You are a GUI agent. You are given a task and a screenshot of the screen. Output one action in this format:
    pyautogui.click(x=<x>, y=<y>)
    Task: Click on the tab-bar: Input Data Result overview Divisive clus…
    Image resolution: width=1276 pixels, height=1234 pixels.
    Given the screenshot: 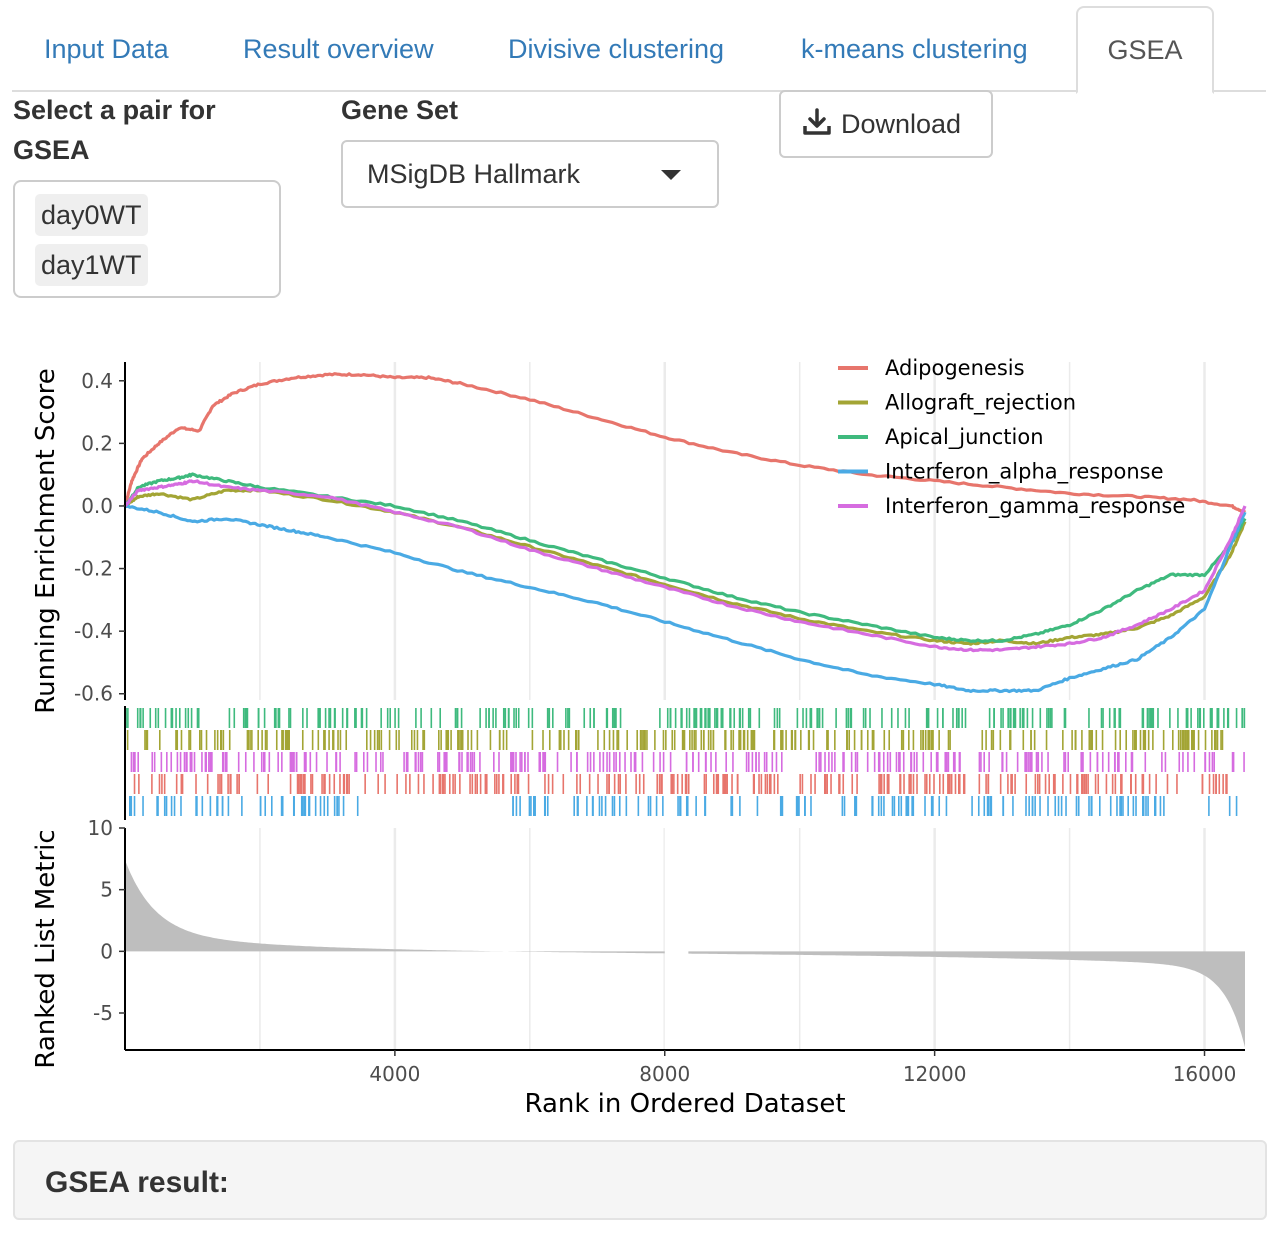 What is the action you would take?
    pyautogui.click(x=639, y=47)
    